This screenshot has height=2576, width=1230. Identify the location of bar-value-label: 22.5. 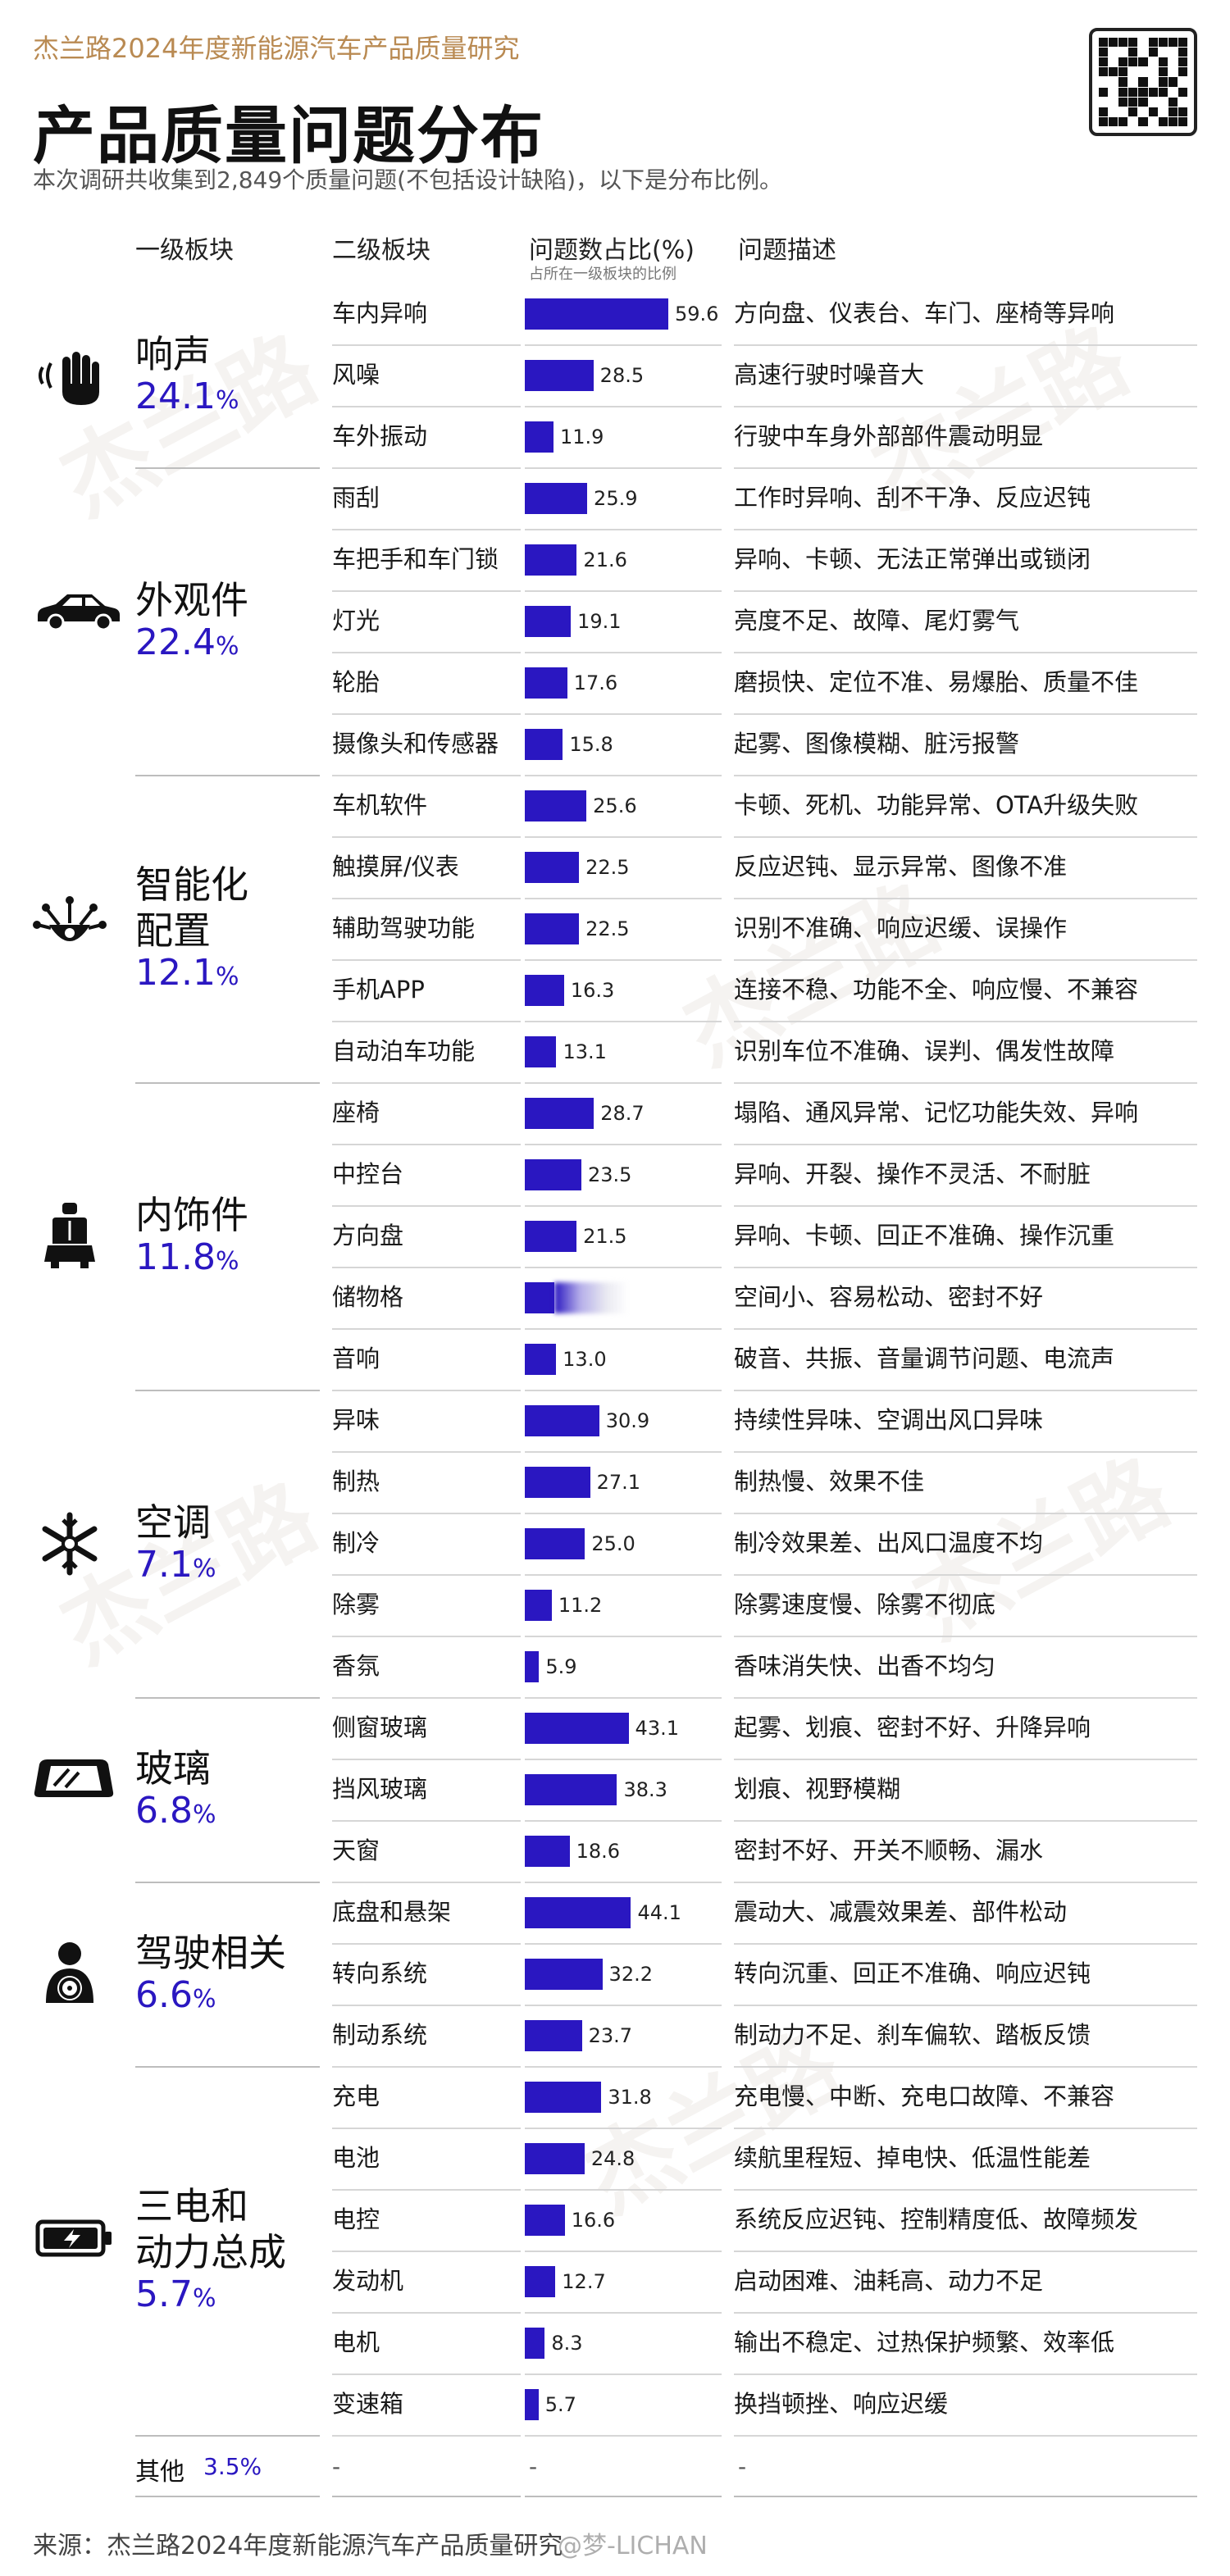
(607, 929).